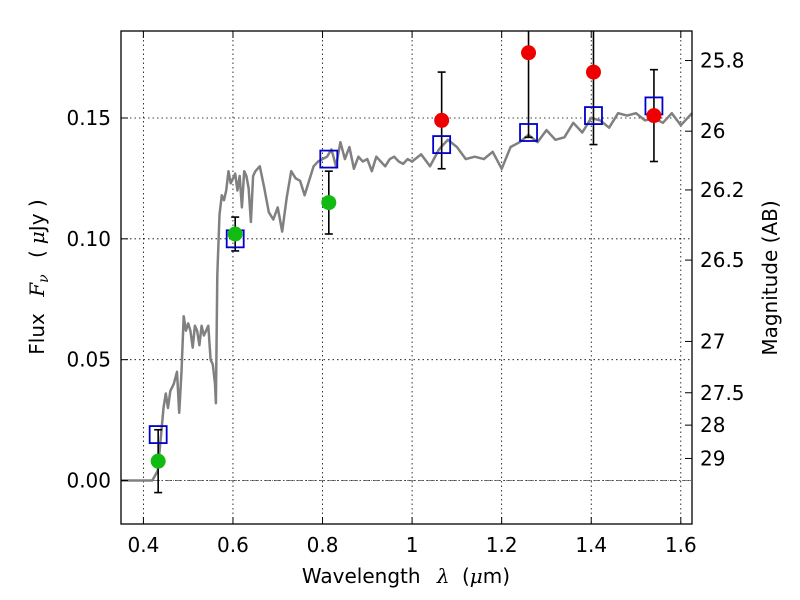  Describe the element at coordinates (712, 341) in the screenshot. I see `magnitude-tick-label: 27` at that location.